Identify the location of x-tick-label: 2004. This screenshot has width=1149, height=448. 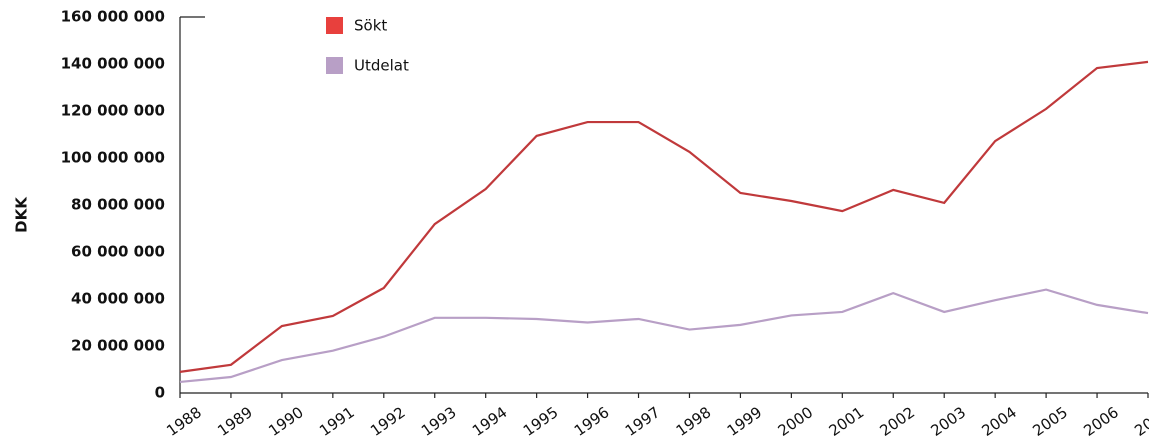
(999, 421).